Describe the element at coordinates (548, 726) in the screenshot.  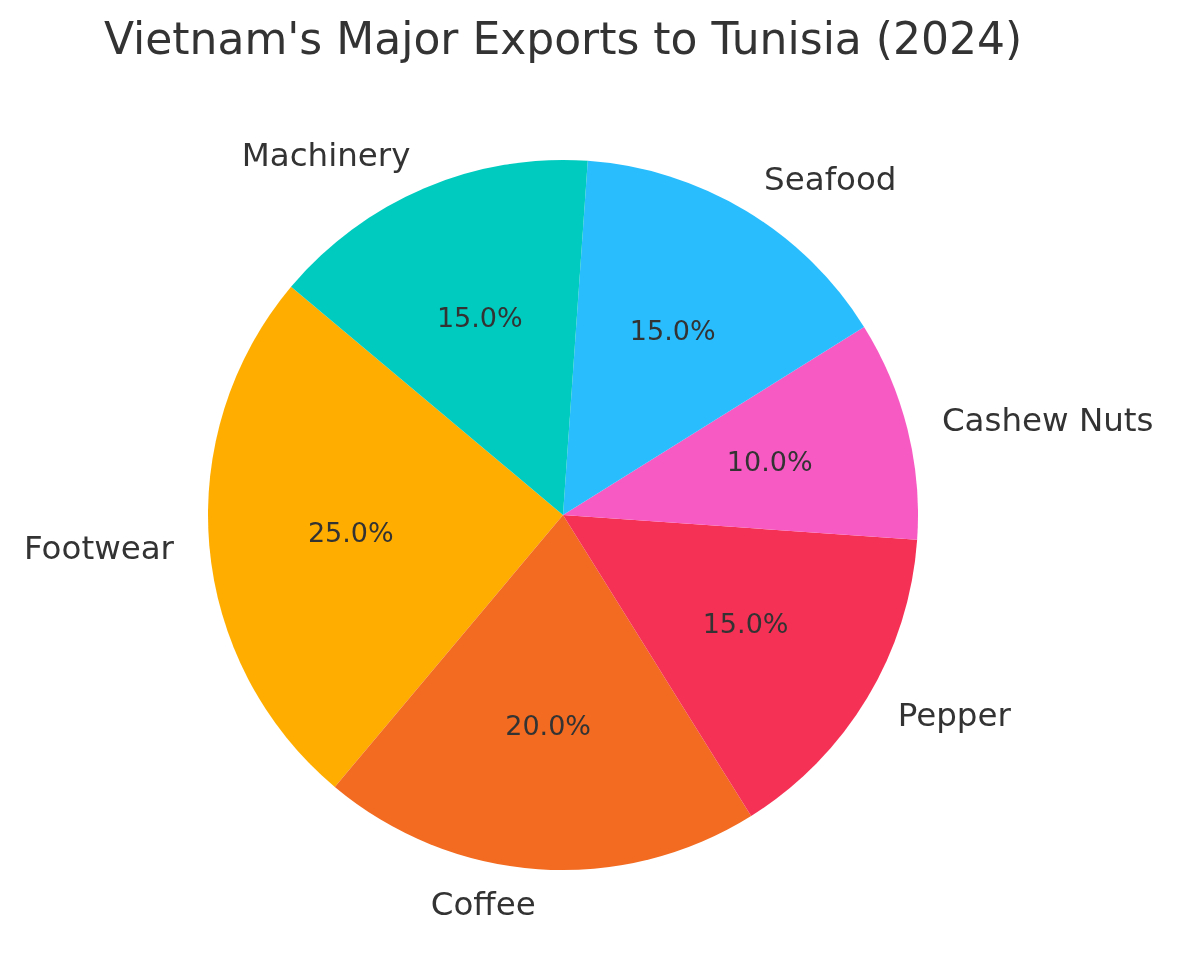
I see `data-label: 20.0%` at that location.